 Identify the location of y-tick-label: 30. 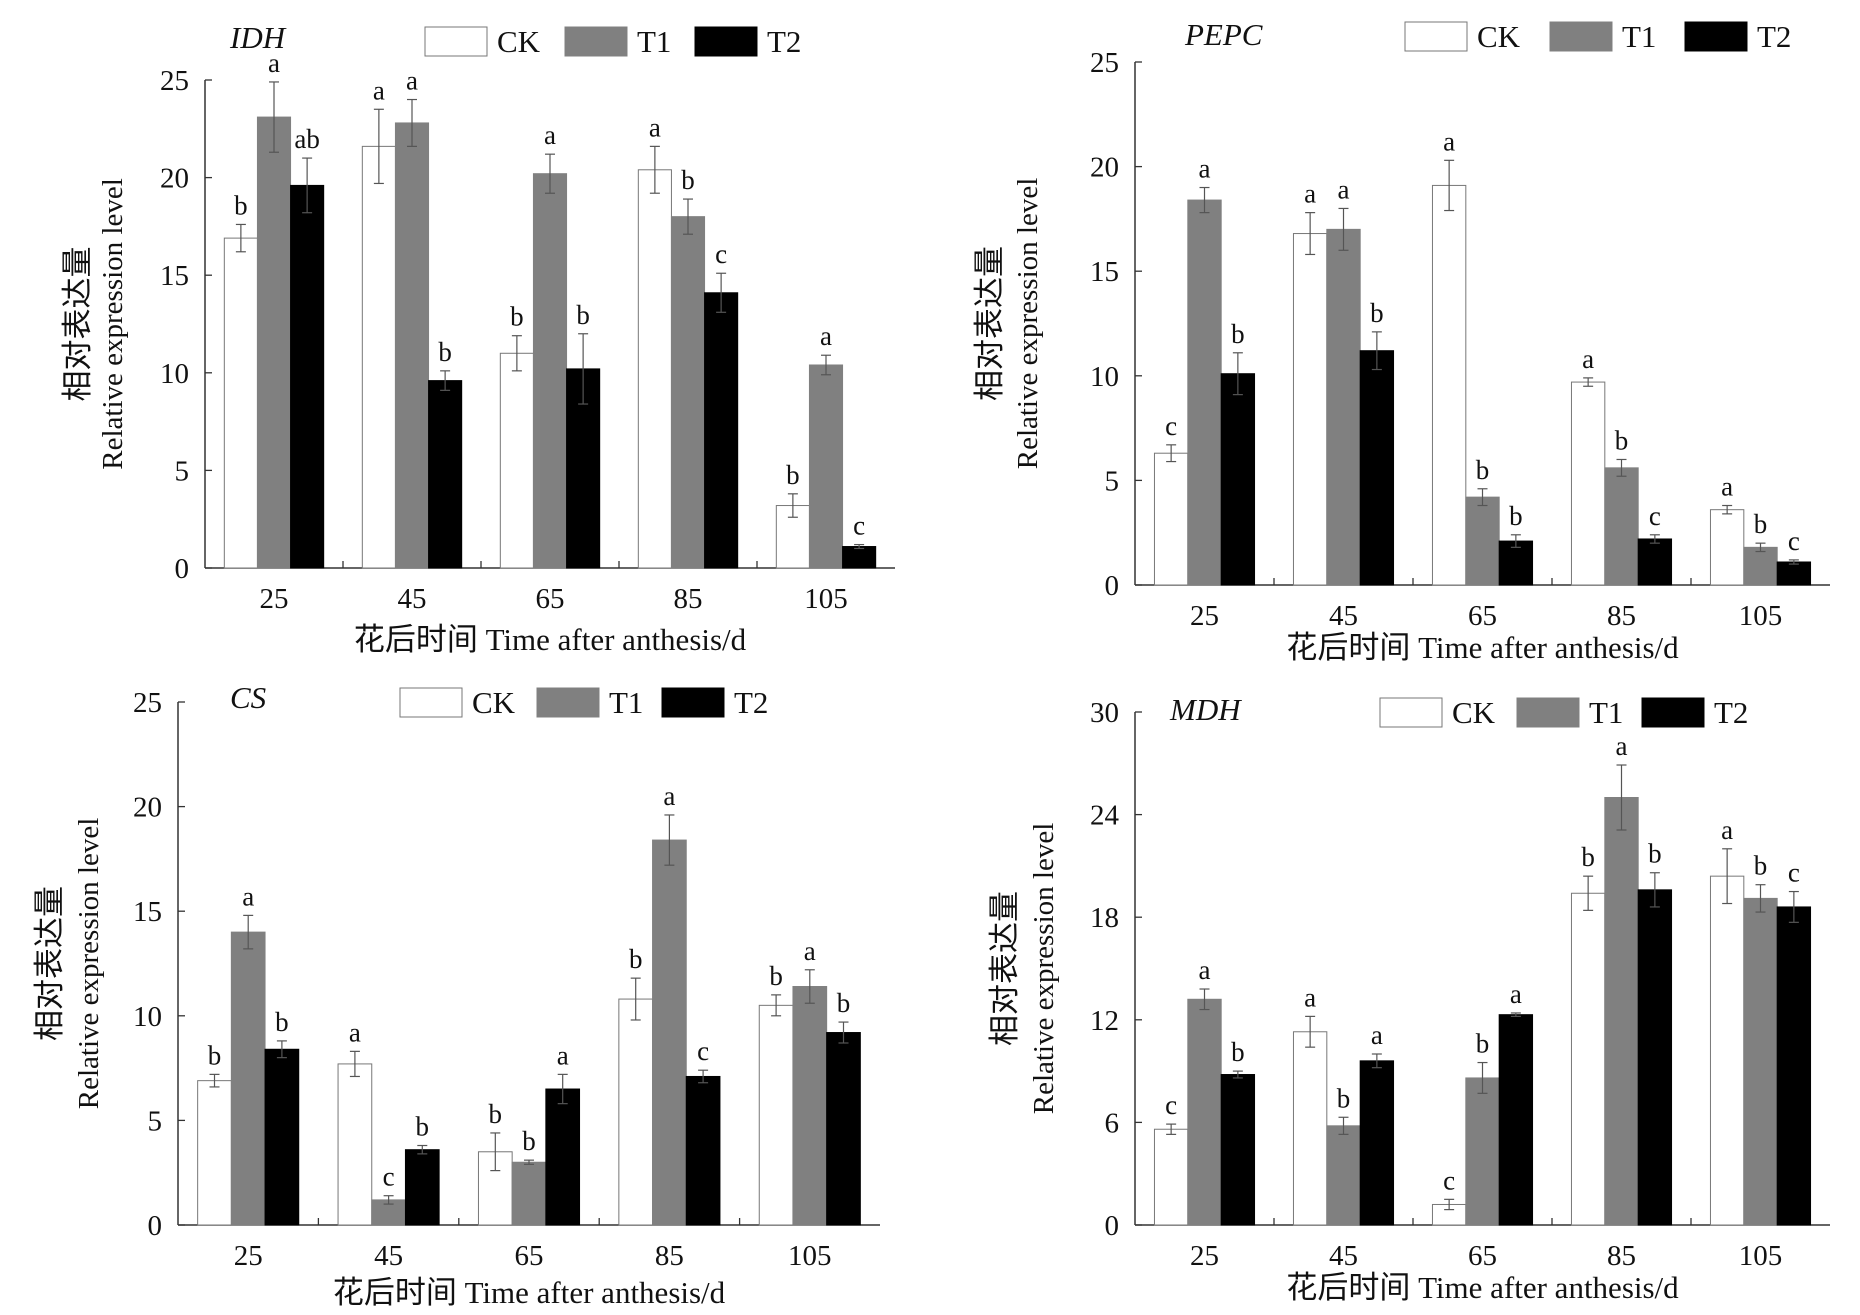
(1104, 713).